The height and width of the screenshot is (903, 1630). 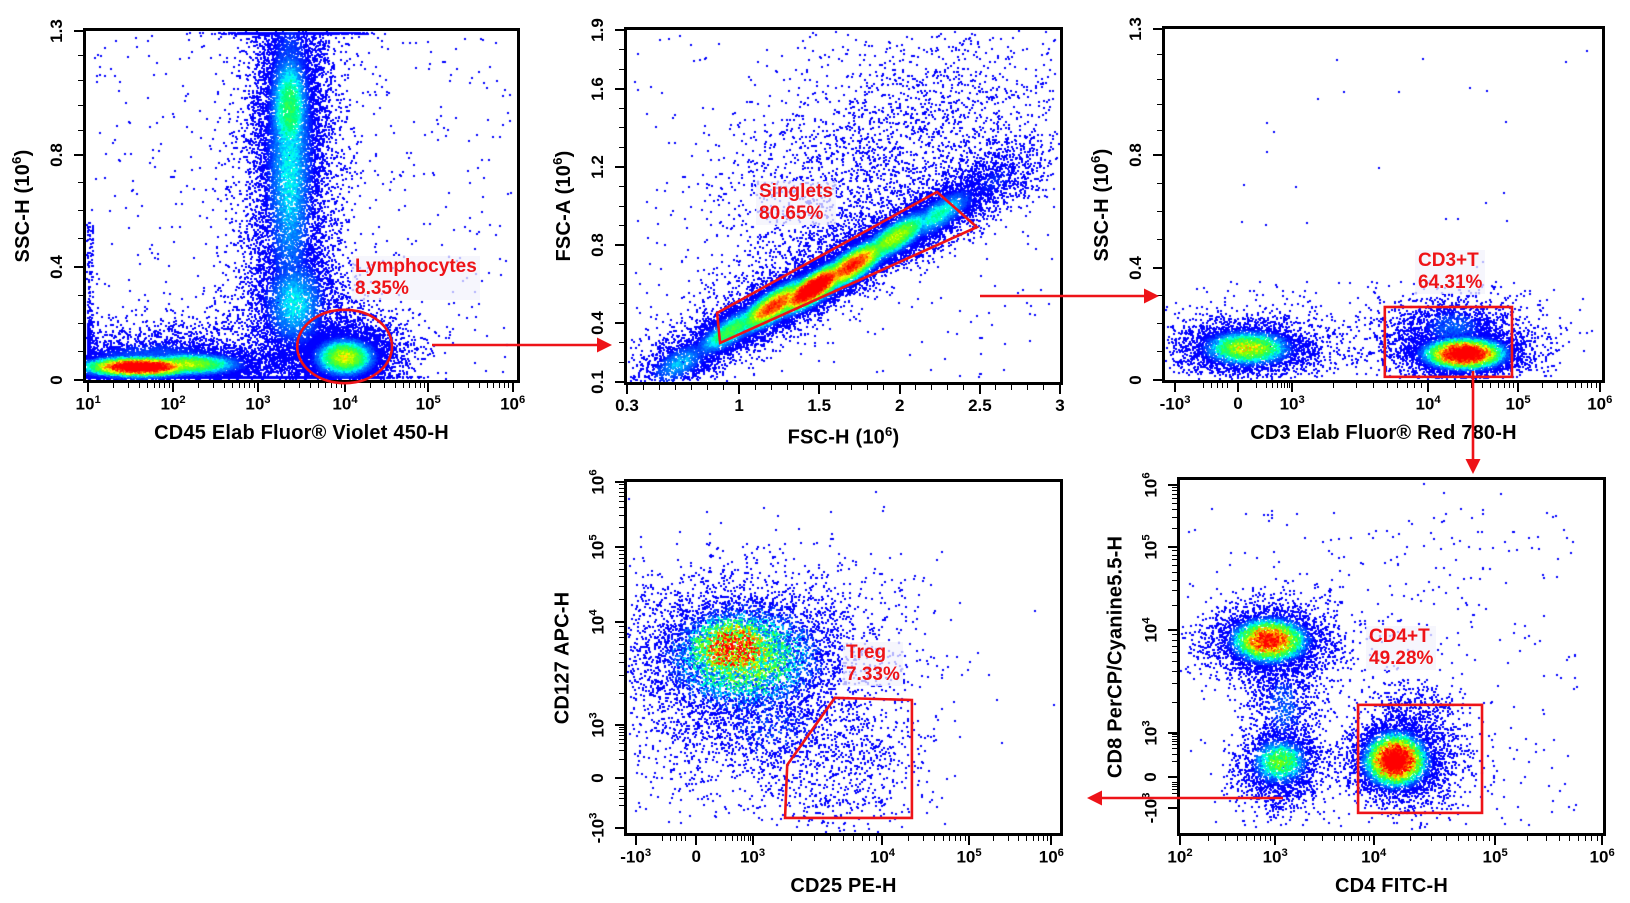 I want to click on y-tick-label: 1.9, so click(x=597, y=30).